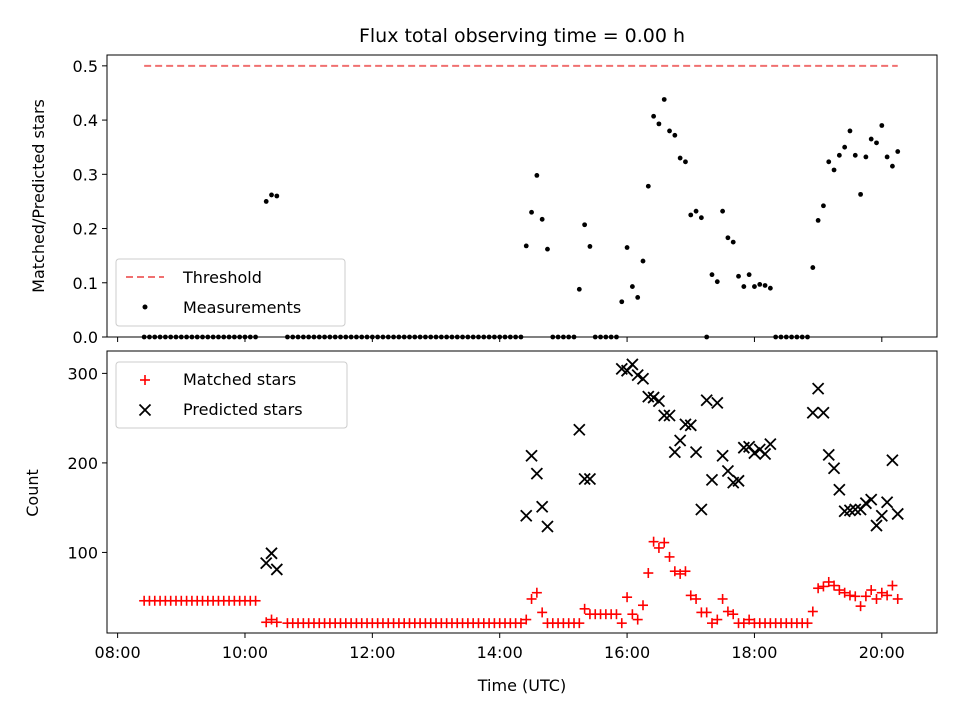  I want to click on top-y-ticks: 0.0 0.1 0.2 0.3 0.4 0.5, so click(90, 202).